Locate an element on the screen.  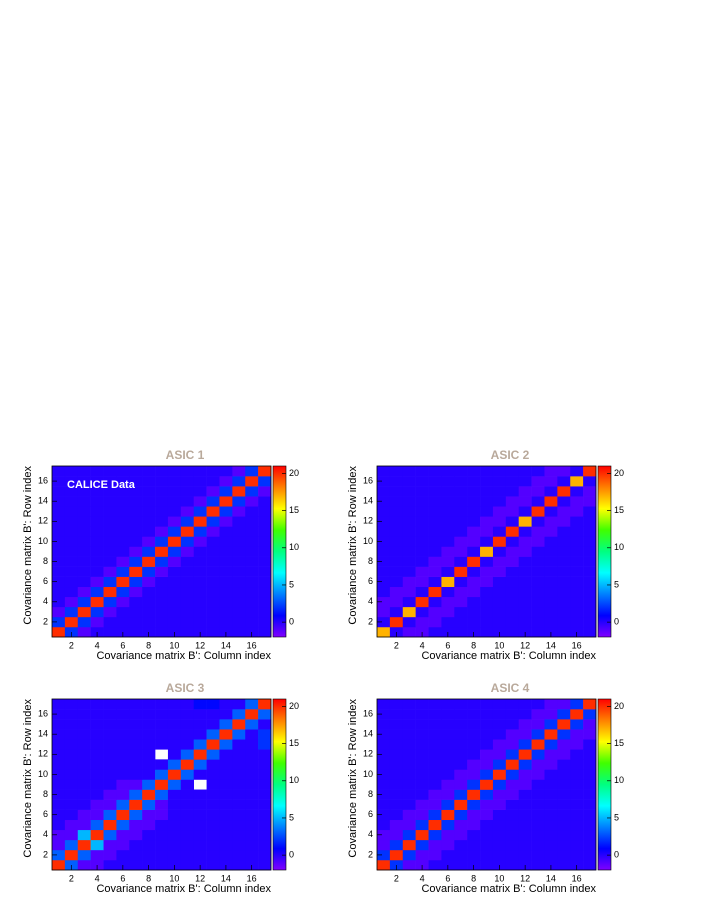
y-tick-label: 12 is located at coordinates (43, 521).